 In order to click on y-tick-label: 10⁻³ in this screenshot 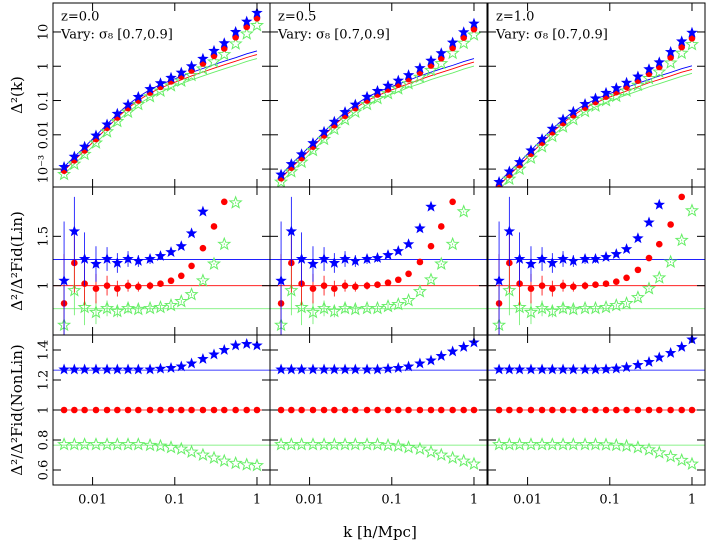, I will do `click(44, 169)`.